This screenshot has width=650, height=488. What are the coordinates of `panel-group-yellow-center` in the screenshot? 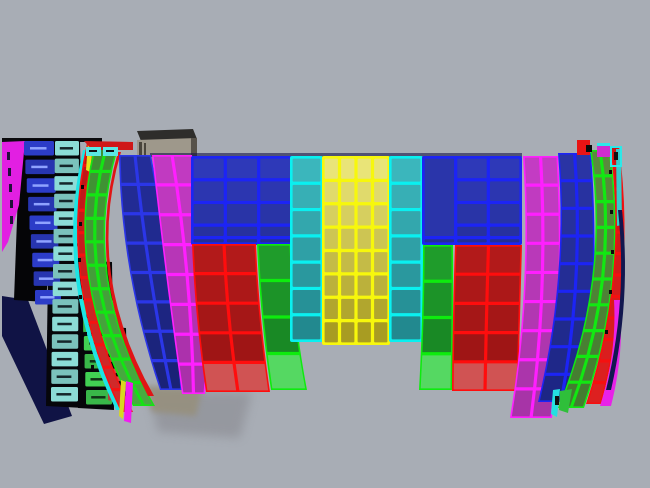 It's located at (356, 250).